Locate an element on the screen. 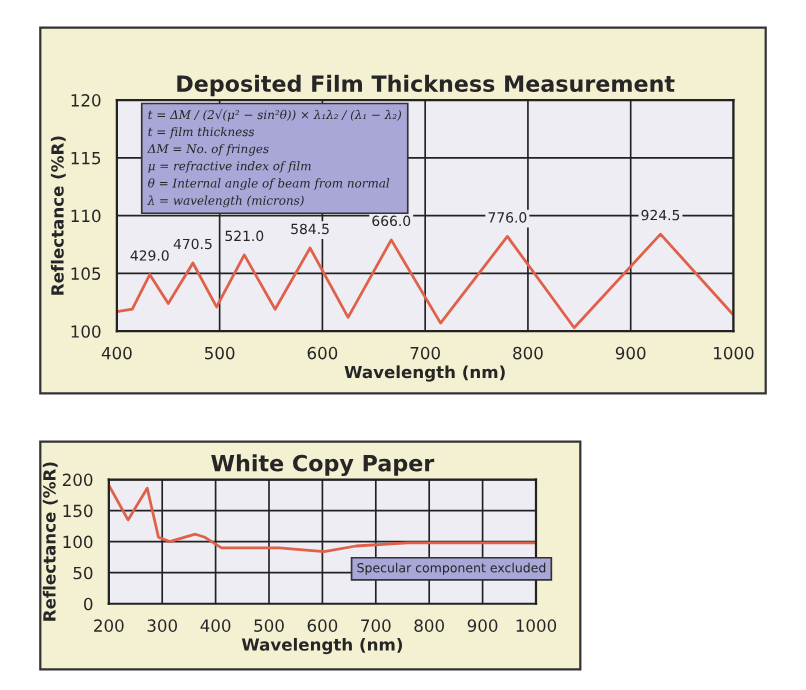  y-tick-label: 115 is located at coordinates (86, 158).